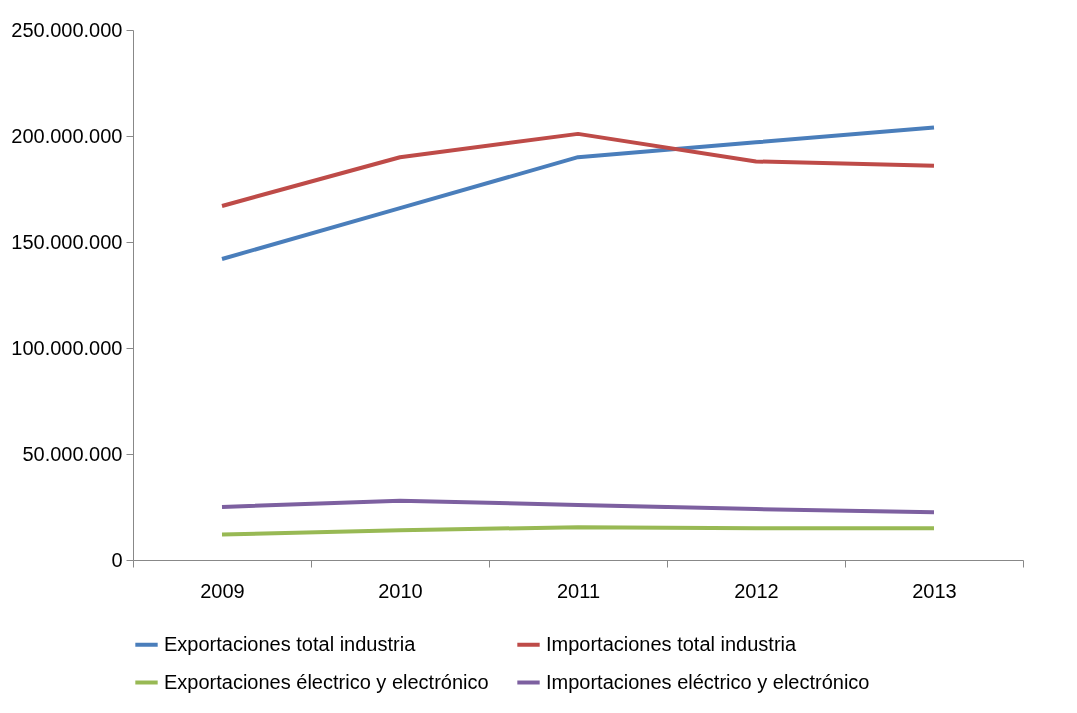 This screenshot has height=713, width=1077. I want to click on x-tick-label: 2011, so click(578, 590).